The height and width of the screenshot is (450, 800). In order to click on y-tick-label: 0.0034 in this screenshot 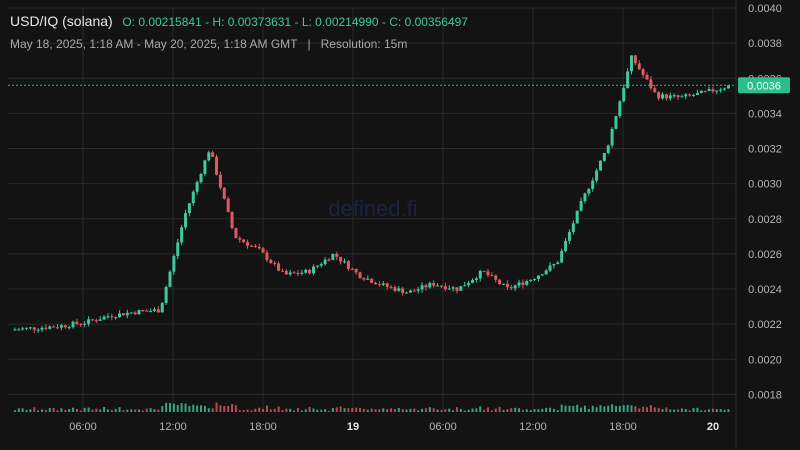, I will do `click(765, 114)`.